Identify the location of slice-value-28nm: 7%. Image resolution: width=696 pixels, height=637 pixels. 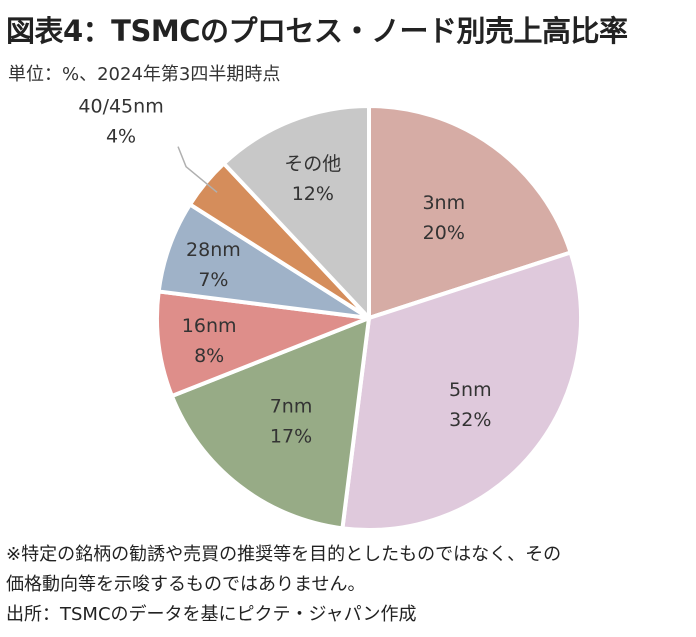
(213, 280).